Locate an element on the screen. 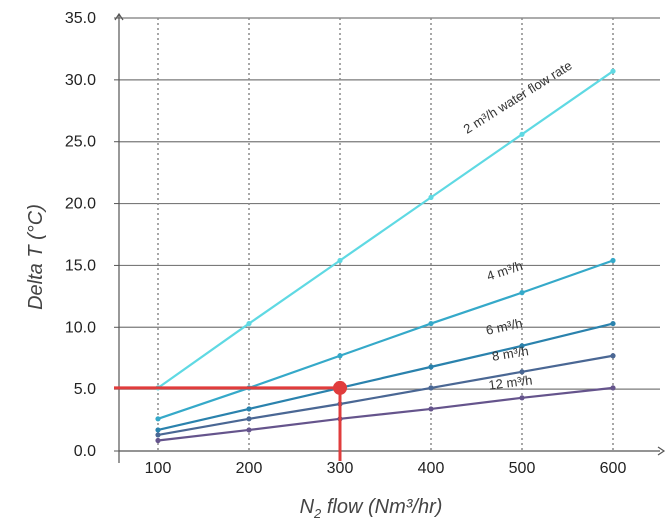 The width and height of the screenshot is (667, 528). y-tick-label-5: 25.0 is located at coordinates (80, 142).